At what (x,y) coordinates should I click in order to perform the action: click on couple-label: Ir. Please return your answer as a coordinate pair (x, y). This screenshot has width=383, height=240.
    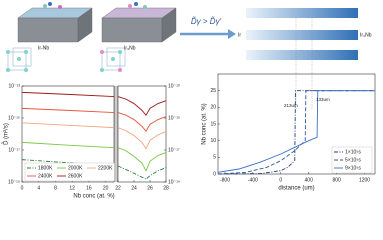
    Looking at the image, I should click on (239, 35).